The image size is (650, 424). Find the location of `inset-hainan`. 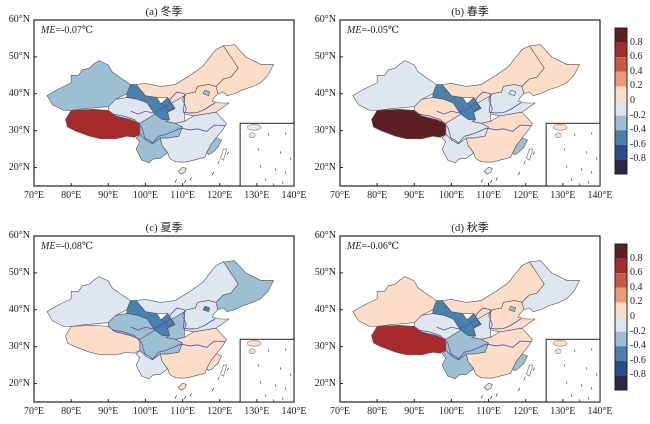

inset-hainan is located at coordinates (252, 351).